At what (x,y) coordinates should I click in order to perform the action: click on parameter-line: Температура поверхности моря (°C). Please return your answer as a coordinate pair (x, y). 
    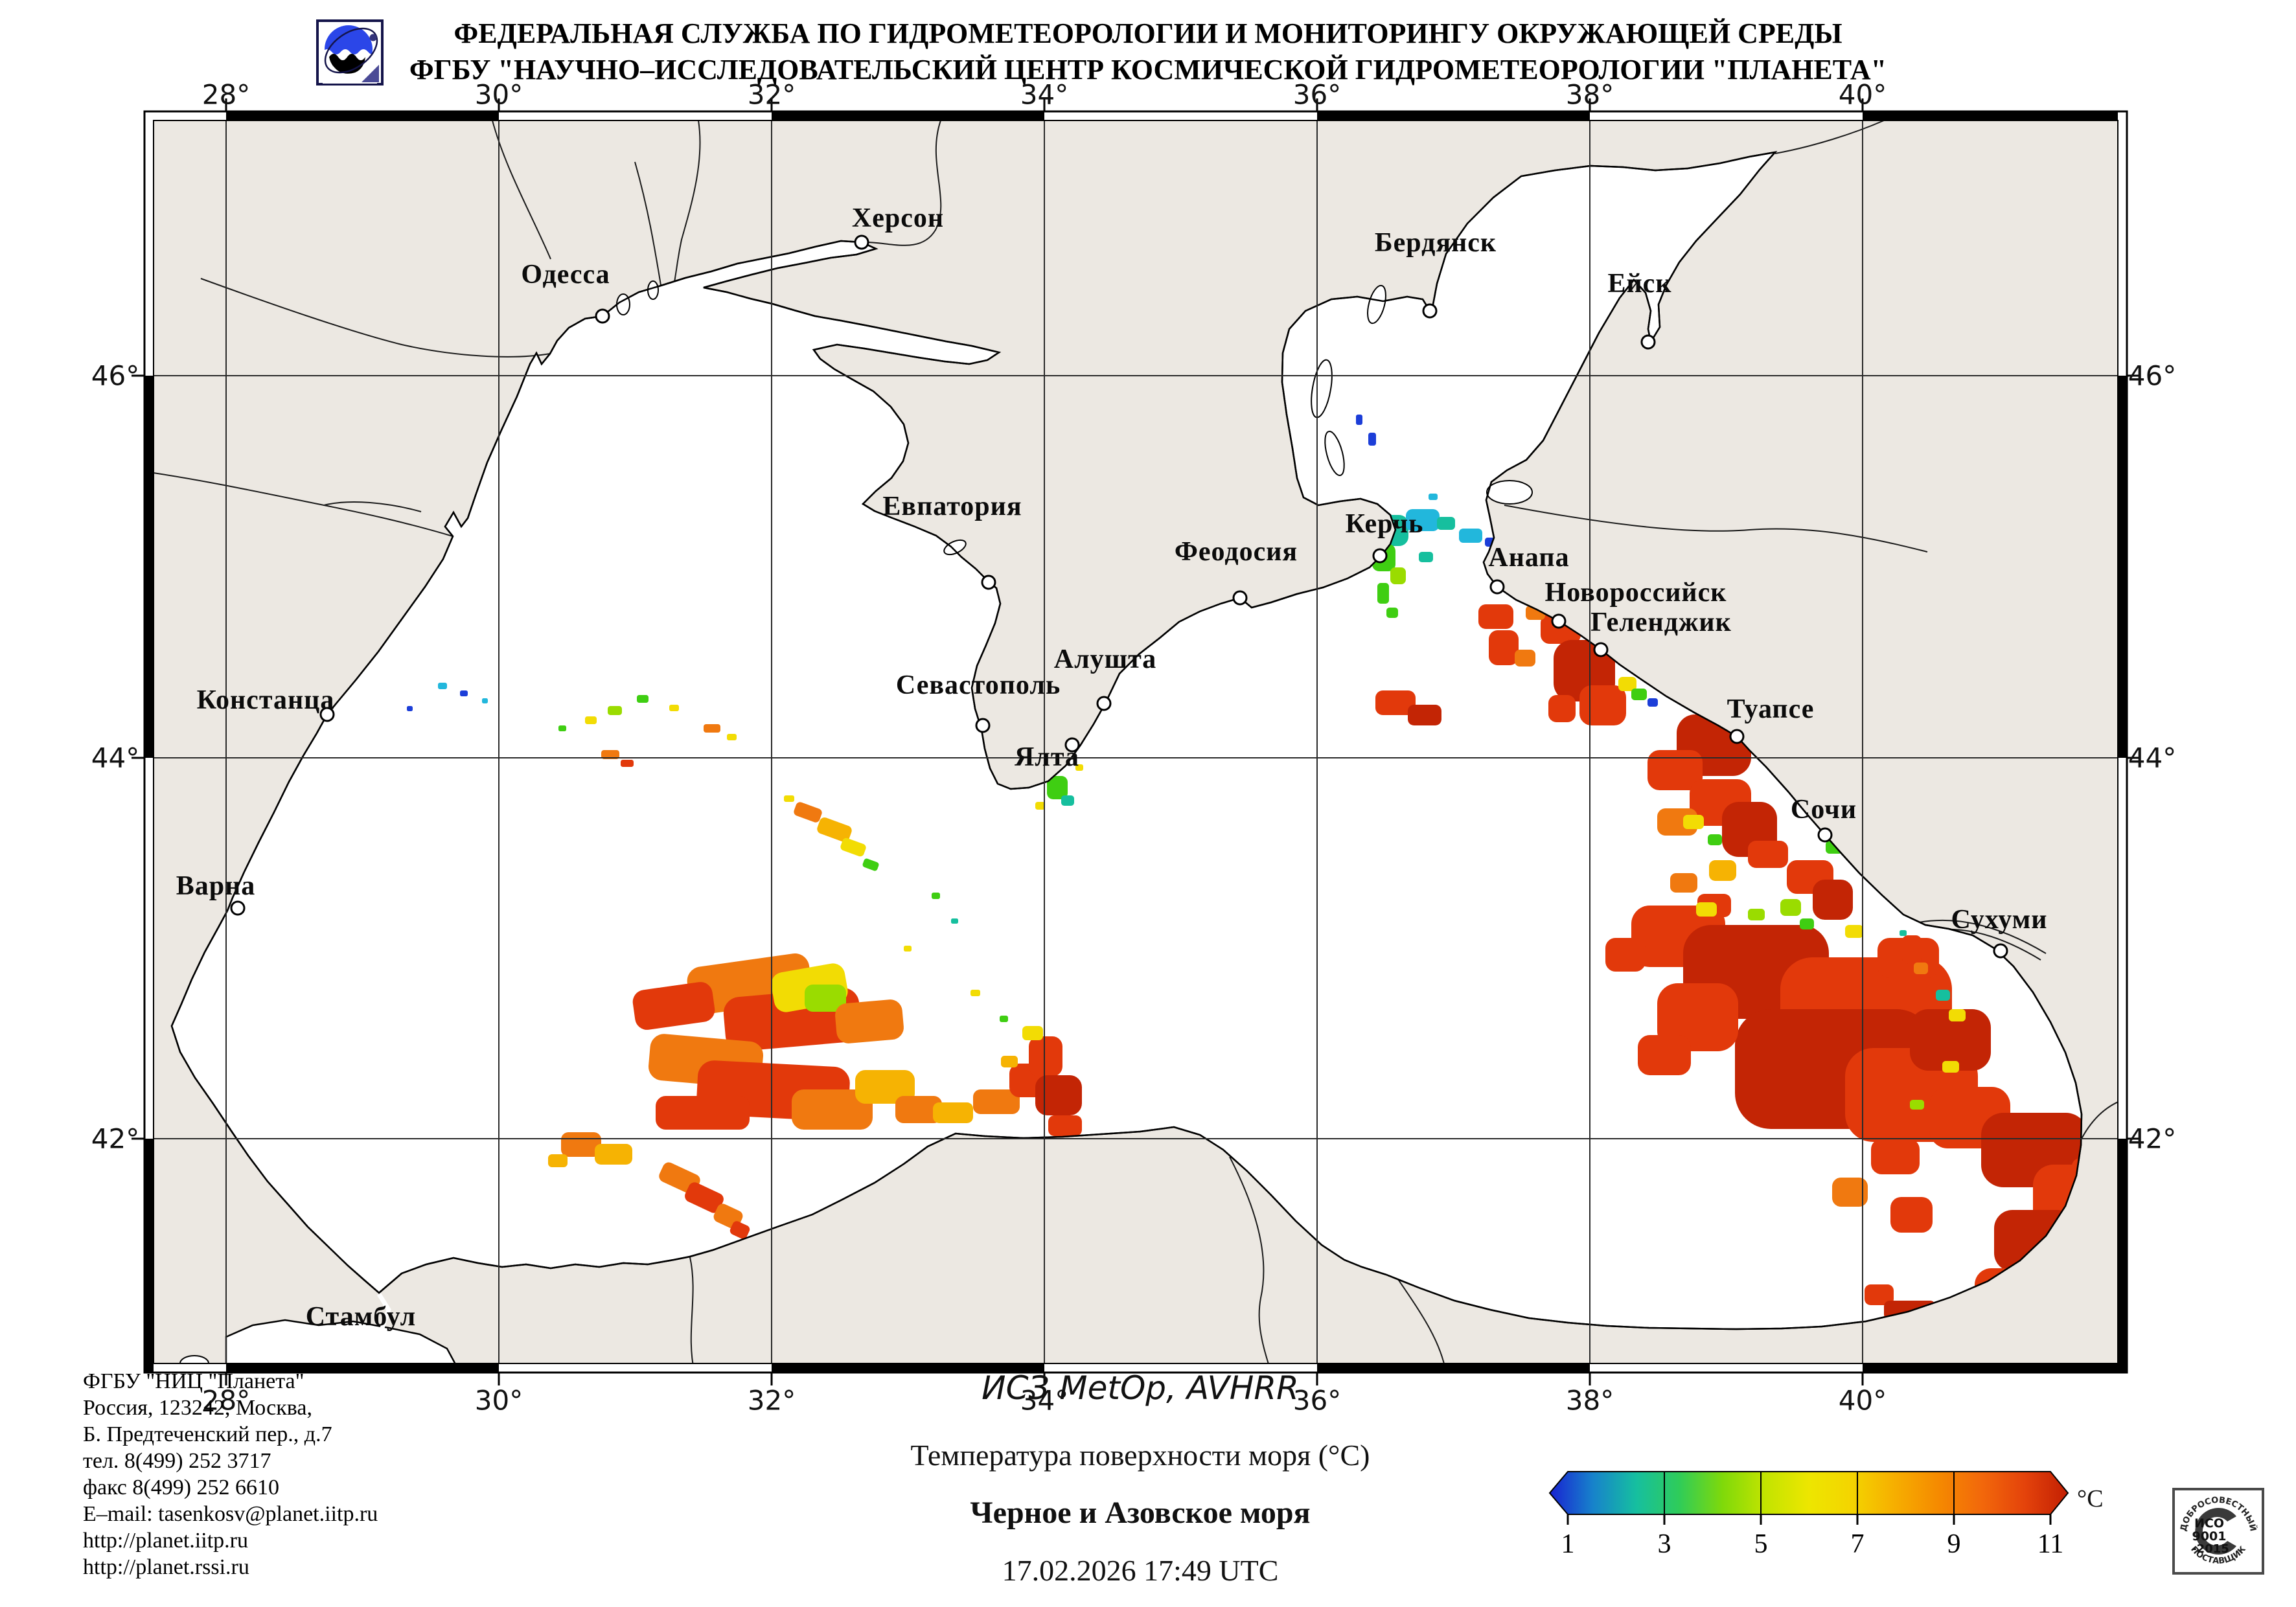
    Looking at the image, I should click on (1140, 1455).